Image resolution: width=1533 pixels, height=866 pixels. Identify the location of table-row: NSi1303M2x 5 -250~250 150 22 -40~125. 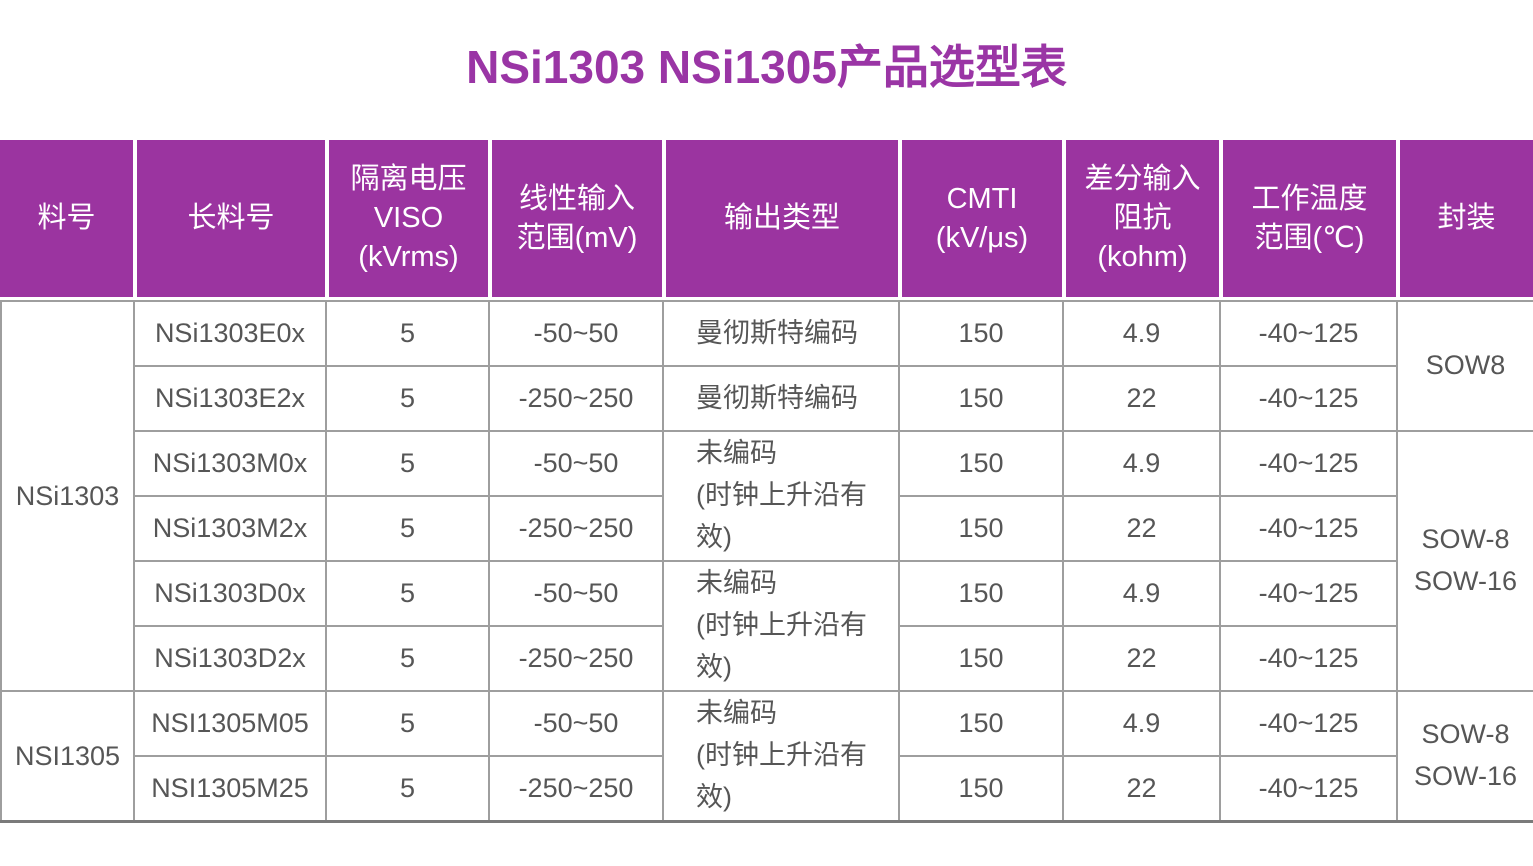
(767, 528).